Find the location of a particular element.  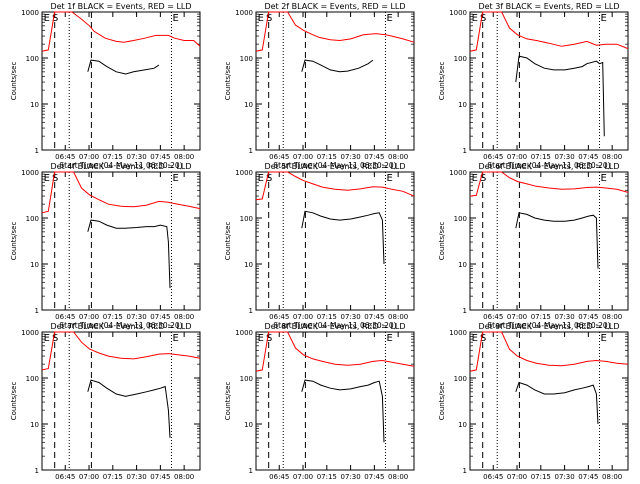

chart-title: Det 6f BLACK = Events, RED = LLD is located at coordinates (548, 166).